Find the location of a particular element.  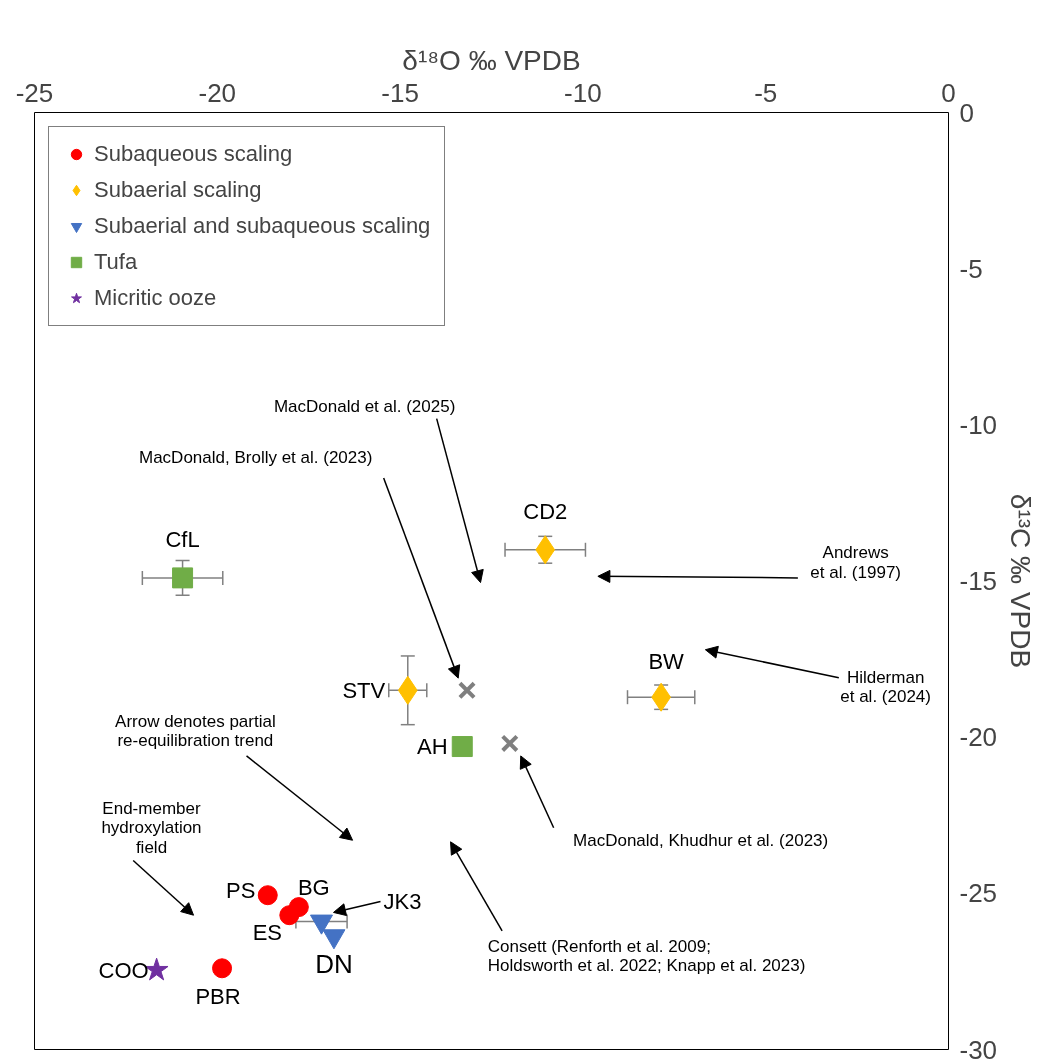

annotation: ES is located at coordinates (267, 932).